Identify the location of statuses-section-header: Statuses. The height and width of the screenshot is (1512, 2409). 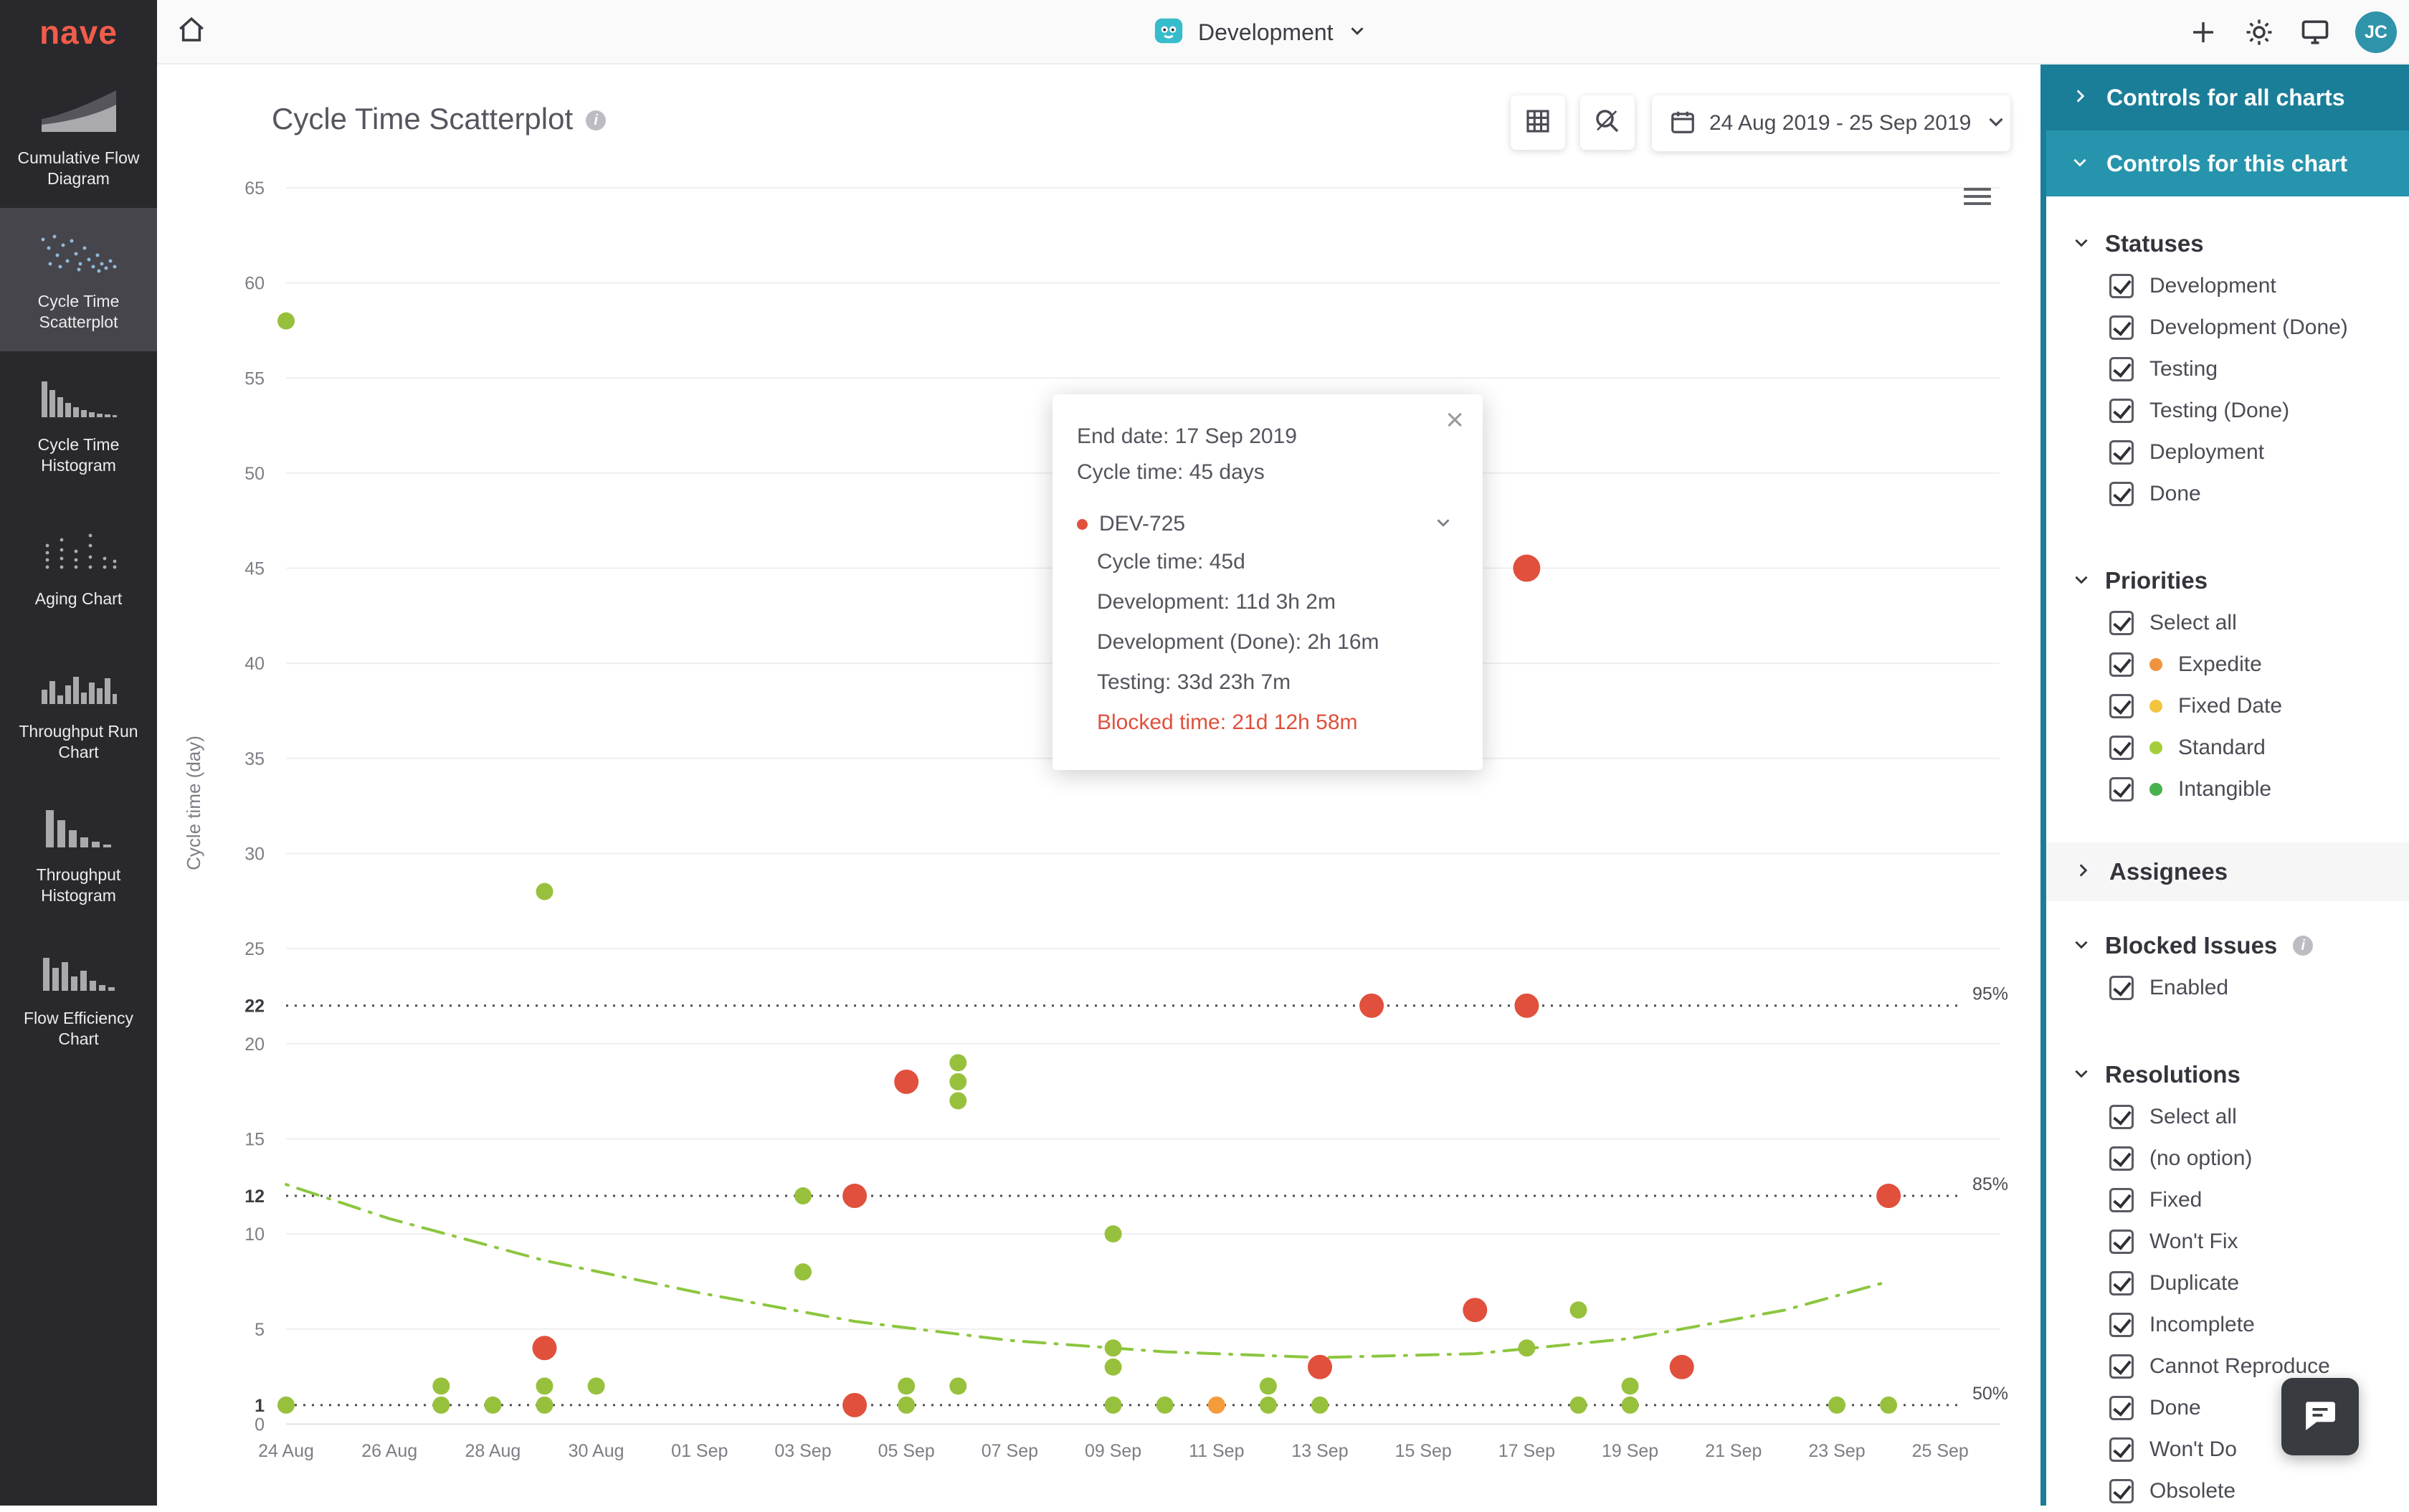
(2227, 244).